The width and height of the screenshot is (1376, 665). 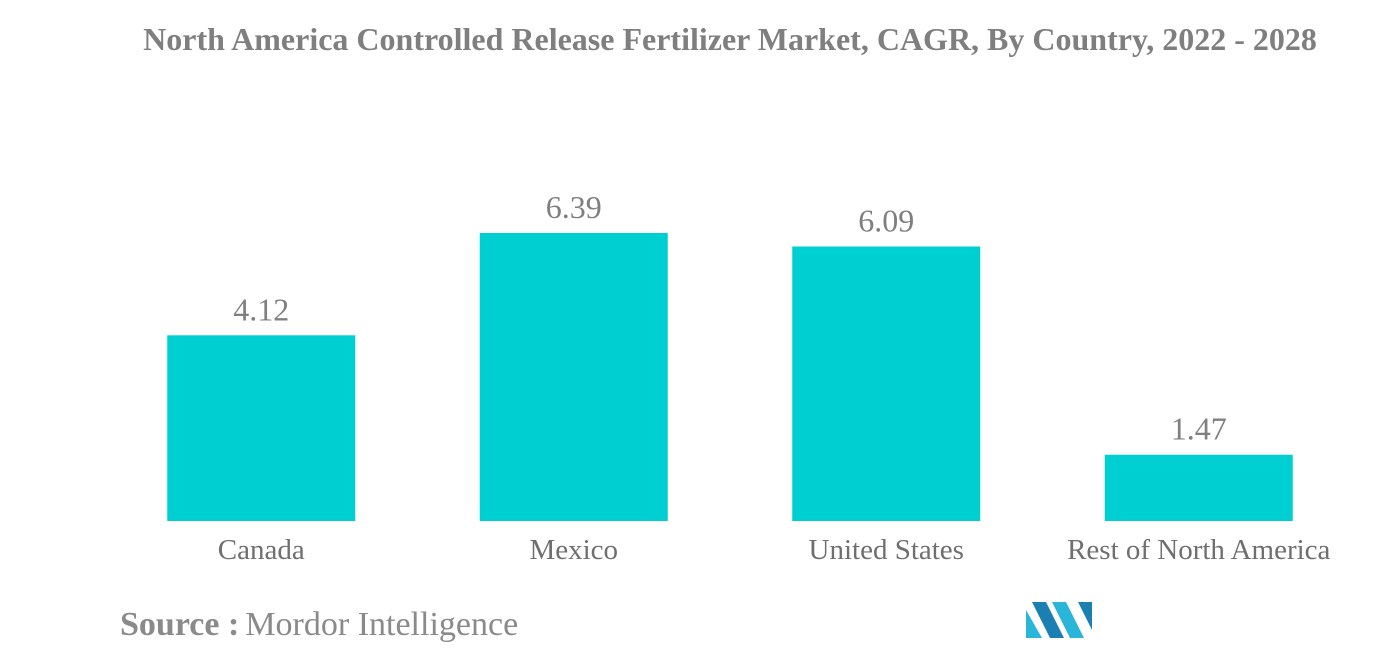 I want to click on x-tick-label: United States, so click(x=886, y=550).